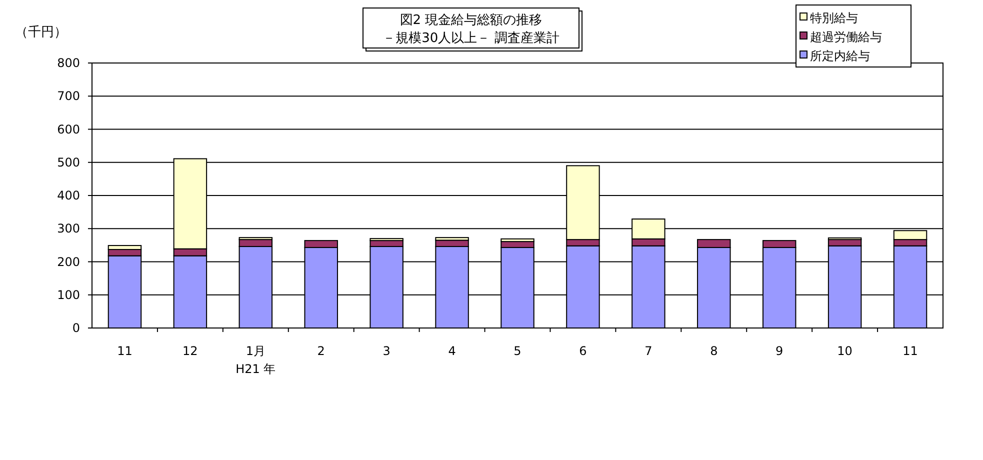 Image resolution: width=983 pixels, height=460 pixels. What do you see at coordinates (190, 351) in the screenshot?
I see `x-tick-label: 12` at bounding box center [190, 351].